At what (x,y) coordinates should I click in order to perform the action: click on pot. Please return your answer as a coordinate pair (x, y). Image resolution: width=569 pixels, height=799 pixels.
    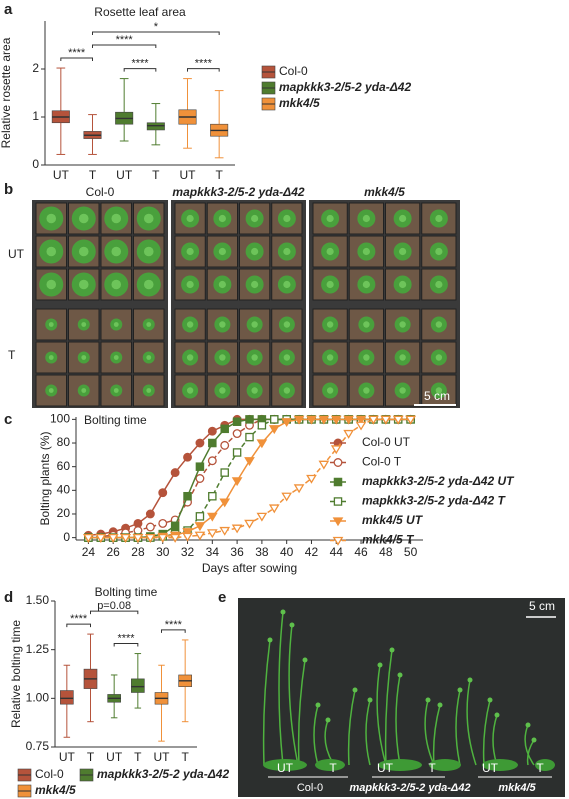
    Looking at the image, I should click on (116, 324).